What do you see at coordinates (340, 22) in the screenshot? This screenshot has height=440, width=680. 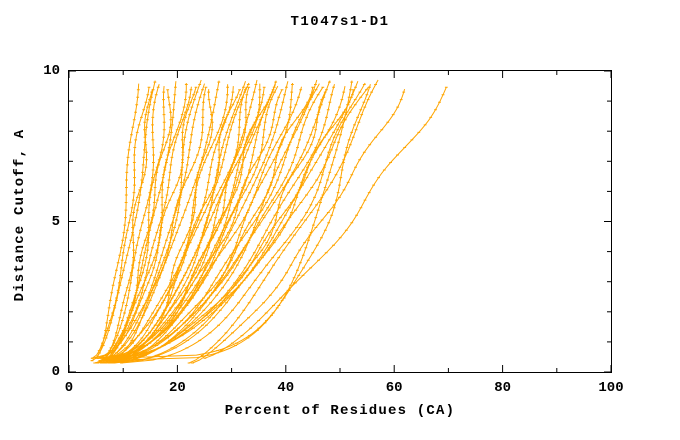 I see `chart-title: T1047s1-D1` at bounding box center [340, 22].